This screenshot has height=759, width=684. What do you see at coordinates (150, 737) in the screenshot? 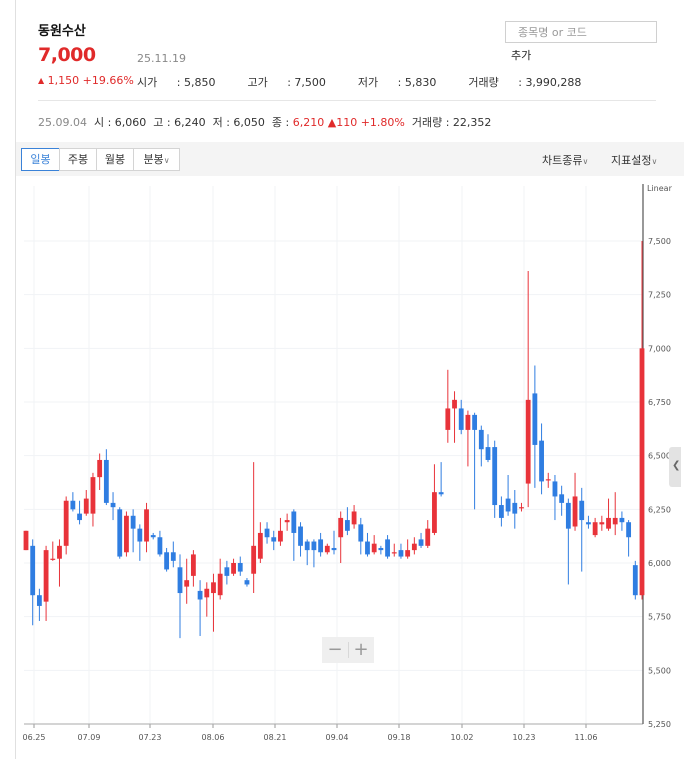
I see `x-tick-label: 07.23` at bounding box center [150, 737].